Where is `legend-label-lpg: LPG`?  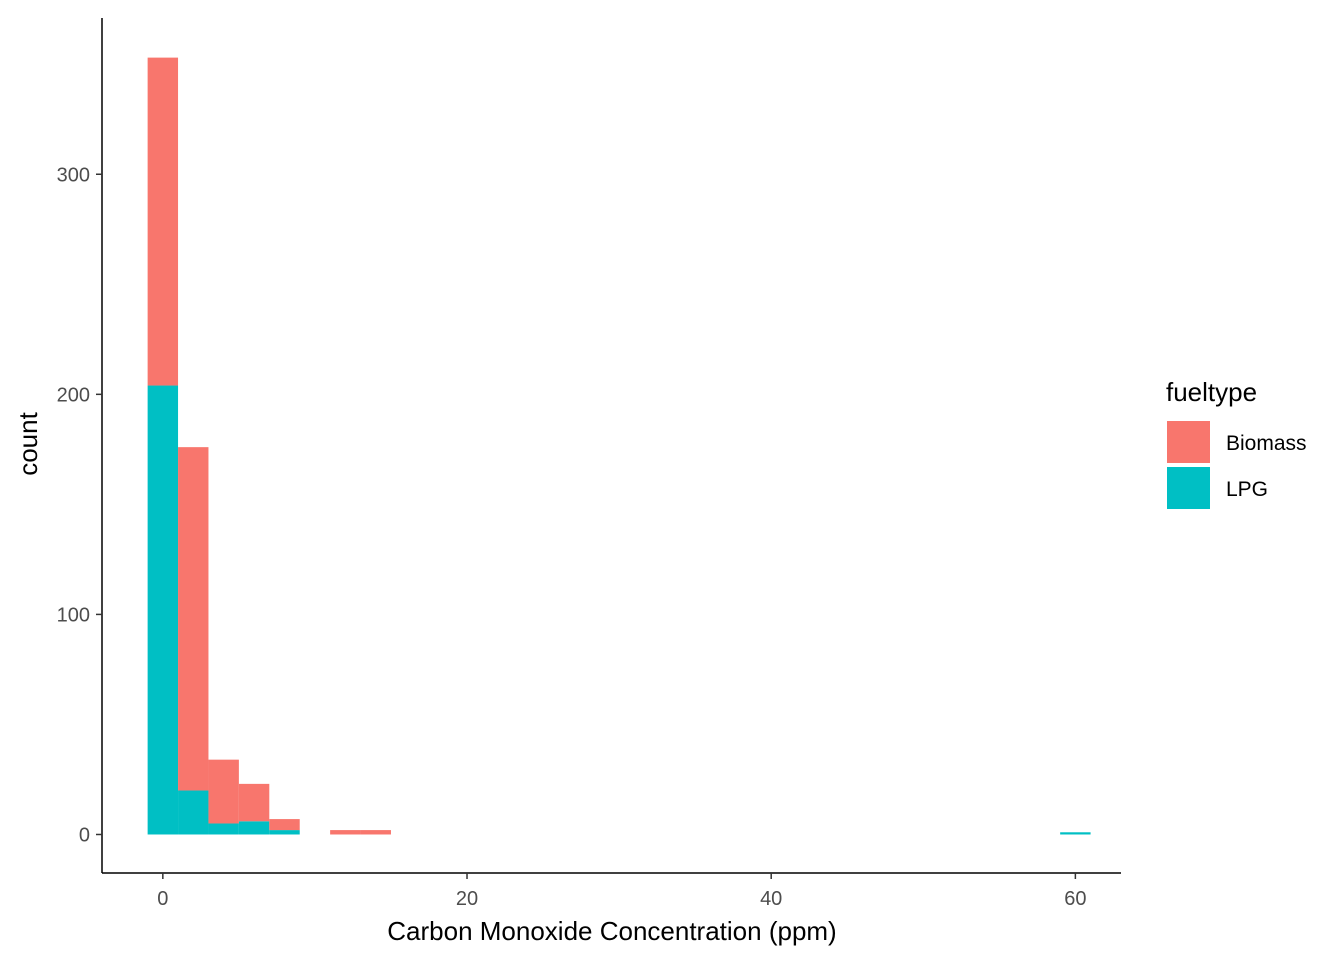
legend-label-lpg: LPG is located at coordinates (1247, 489).